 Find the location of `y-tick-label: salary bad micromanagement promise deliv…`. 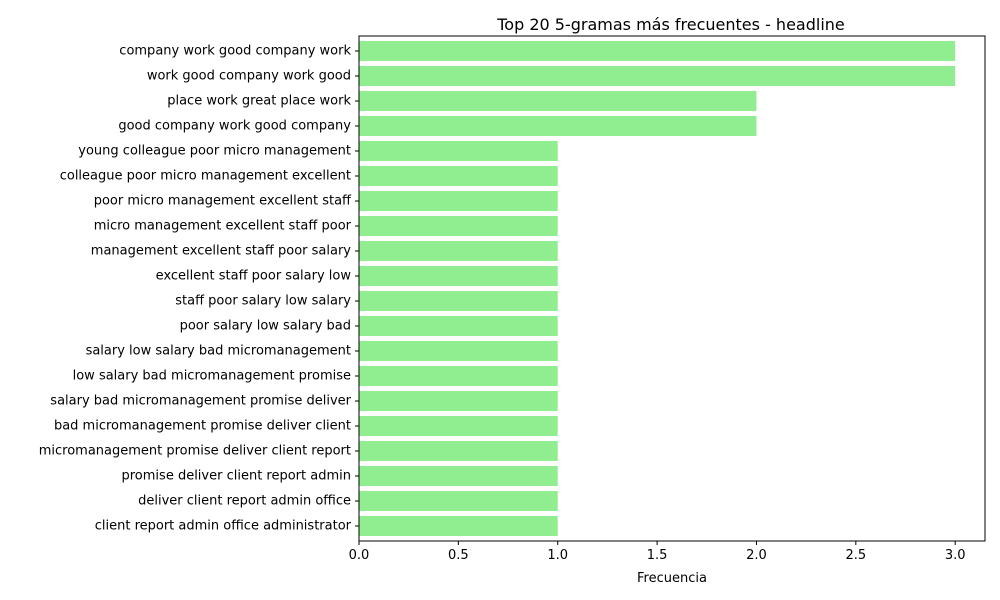

y-tick-label: salary bad micromanagement promise deliv… is located at coordinates (200, 401).